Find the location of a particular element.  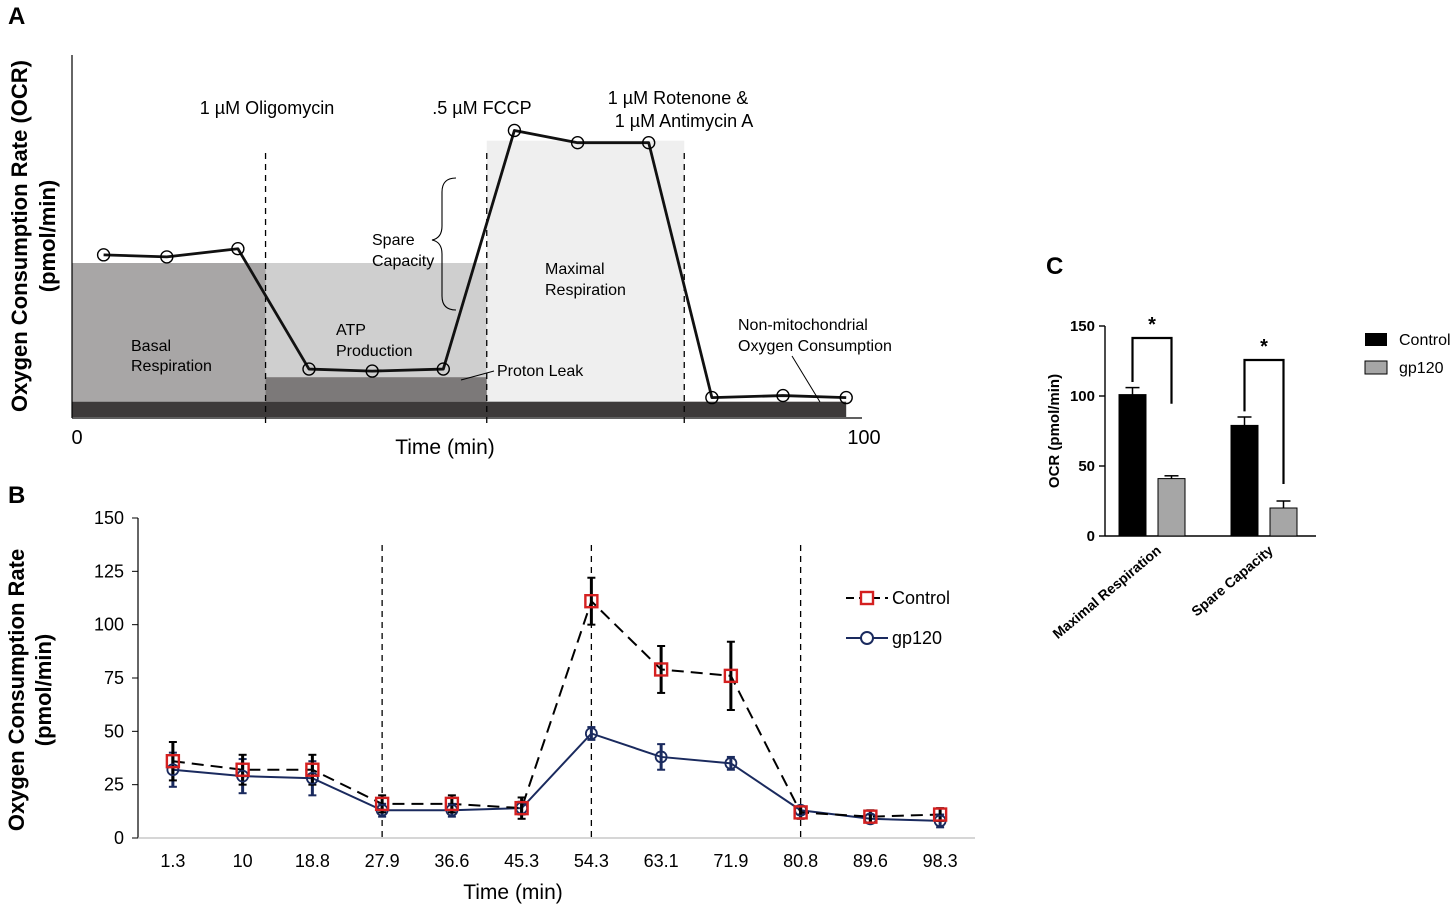

x-tick-label: 63.1 is located at coordinates (661, 861).